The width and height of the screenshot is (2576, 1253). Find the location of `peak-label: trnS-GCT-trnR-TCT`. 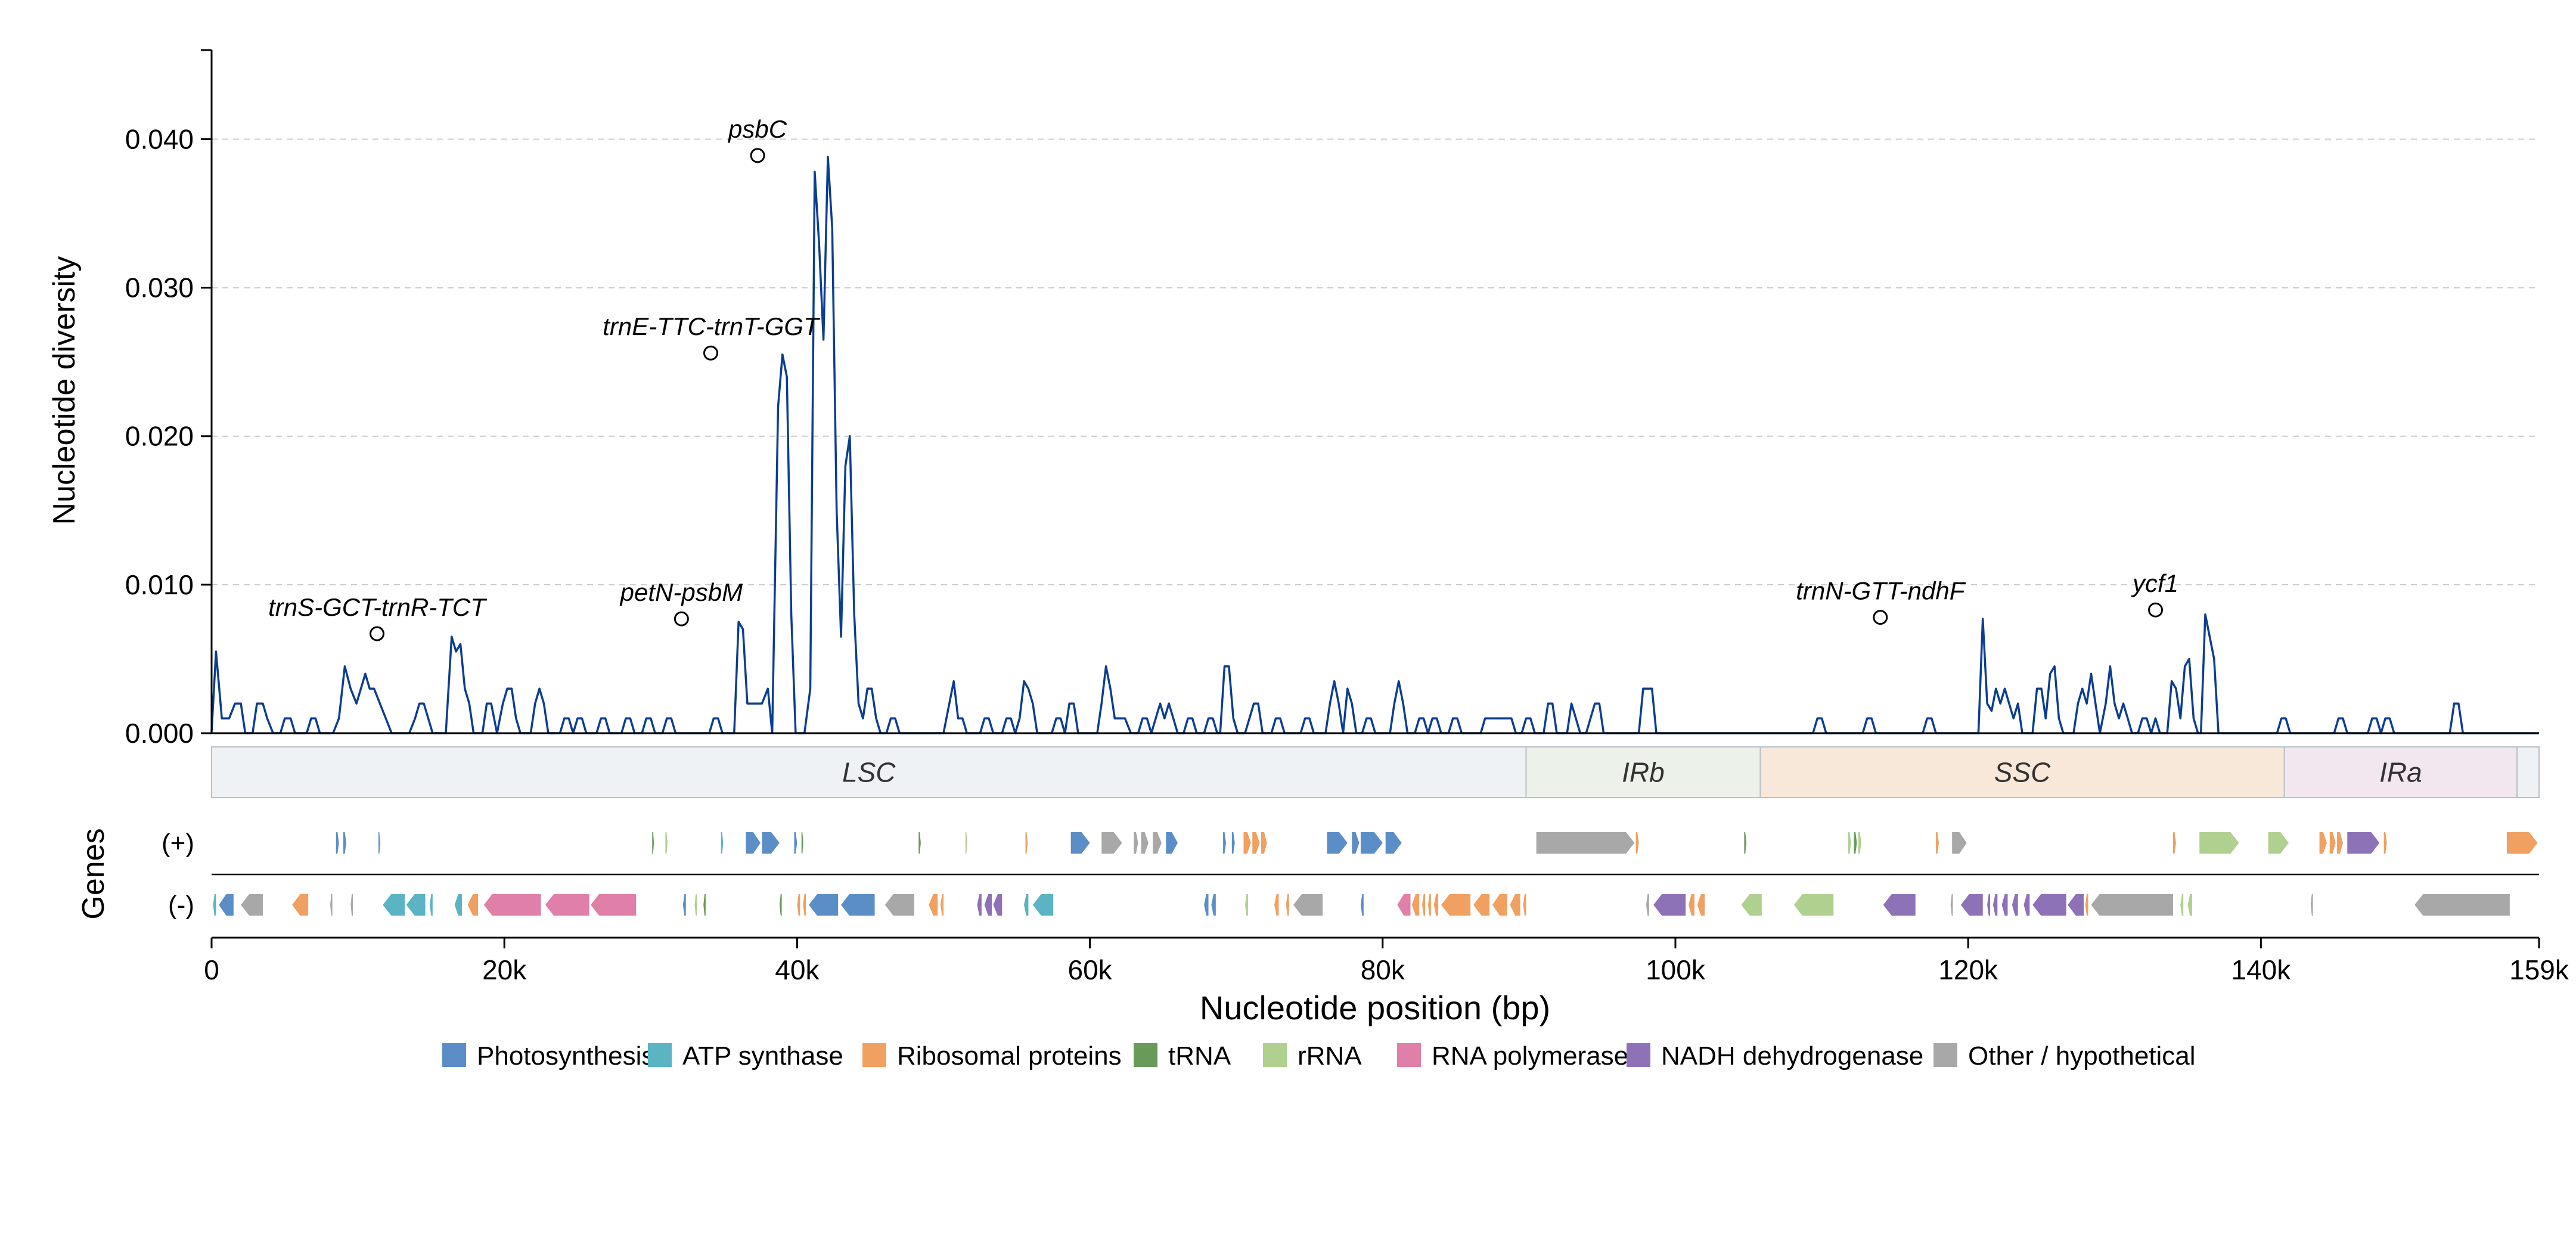

peak-label: trnS-GCT-trnR-TCT is located at coordinates (378, 607).